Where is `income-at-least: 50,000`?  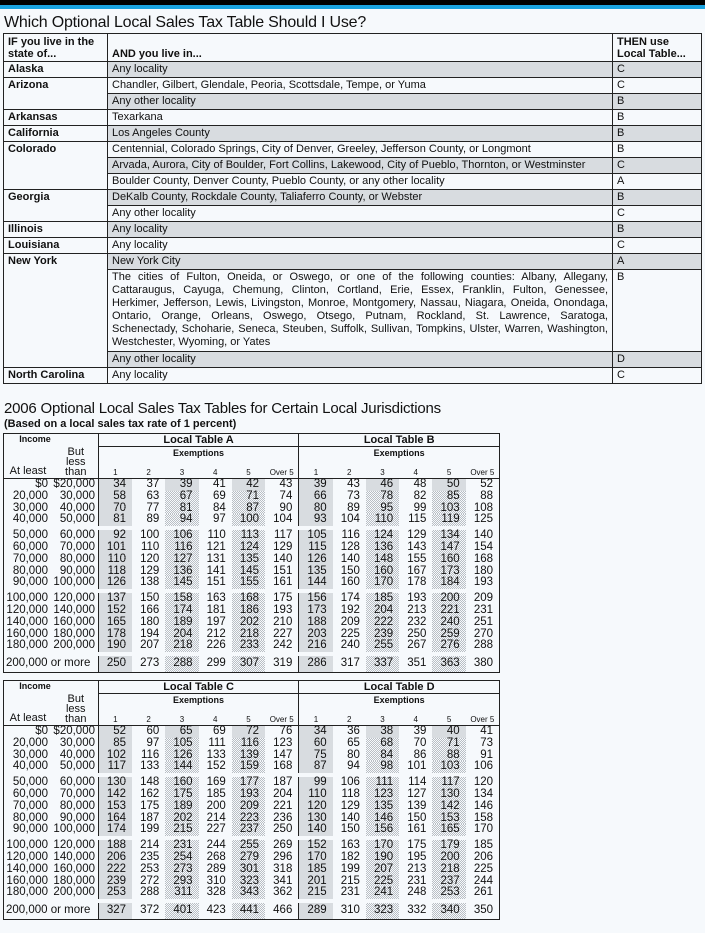
income-at-least: 50,000 is located at coordinates (30, 535).